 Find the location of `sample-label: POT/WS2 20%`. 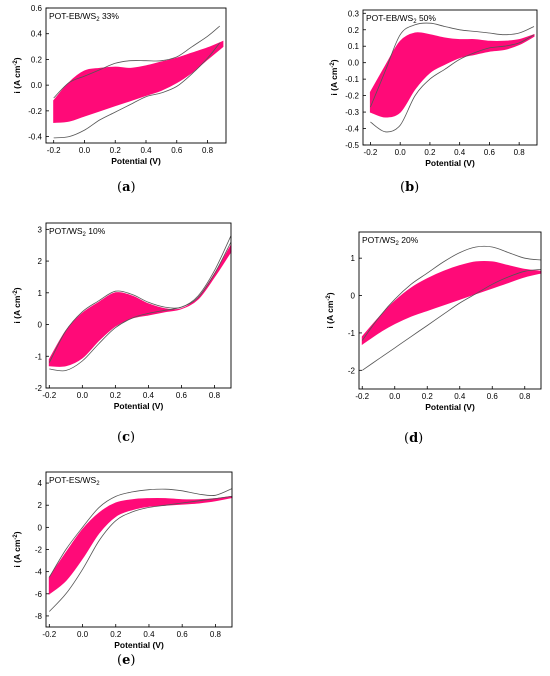

sample-label: POT/WS2 20% is located at coordinates (390, 241).